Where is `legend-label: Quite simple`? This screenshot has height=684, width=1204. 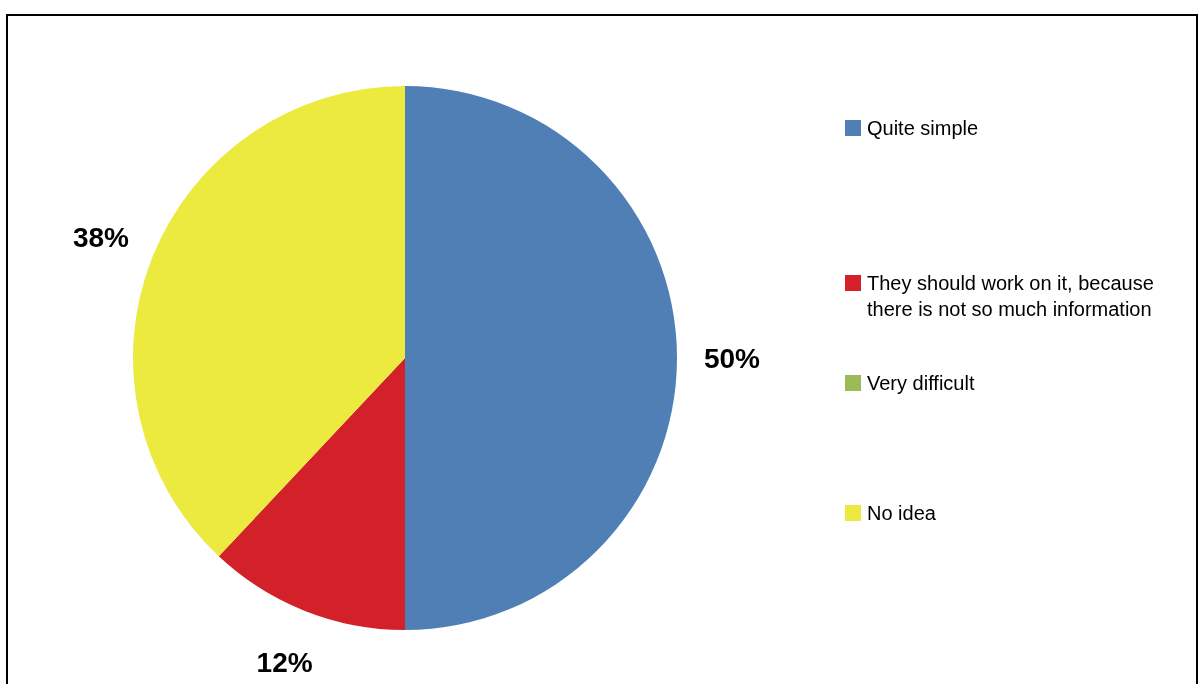 legend-label: Quite simple is located at coordinates (923, 128).